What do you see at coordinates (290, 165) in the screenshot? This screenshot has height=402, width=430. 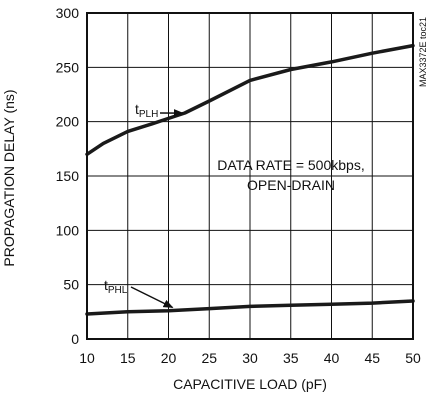 I see `annotation-line-1: DATA RATE = 500kbps,` at bounding box center [290, 165].